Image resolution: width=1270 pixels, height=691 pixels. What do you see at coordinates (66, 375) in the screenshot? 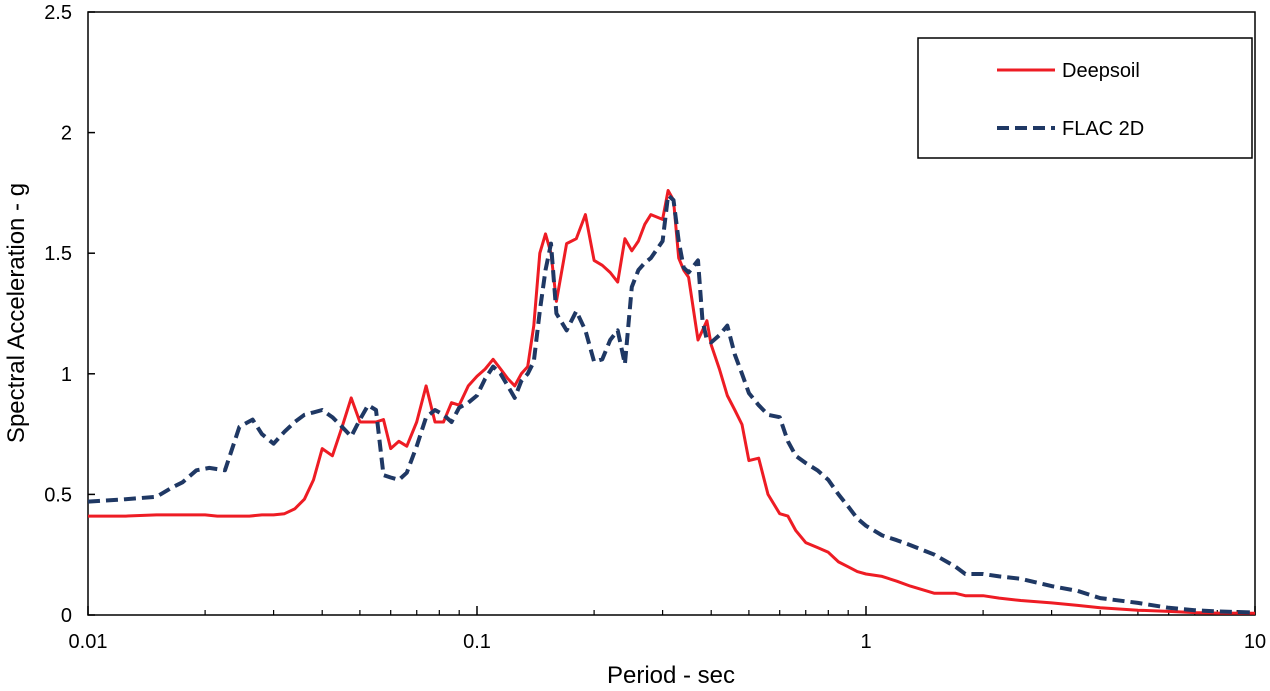
I see `y-tick-label: 1` at bounding box center [66, 375].